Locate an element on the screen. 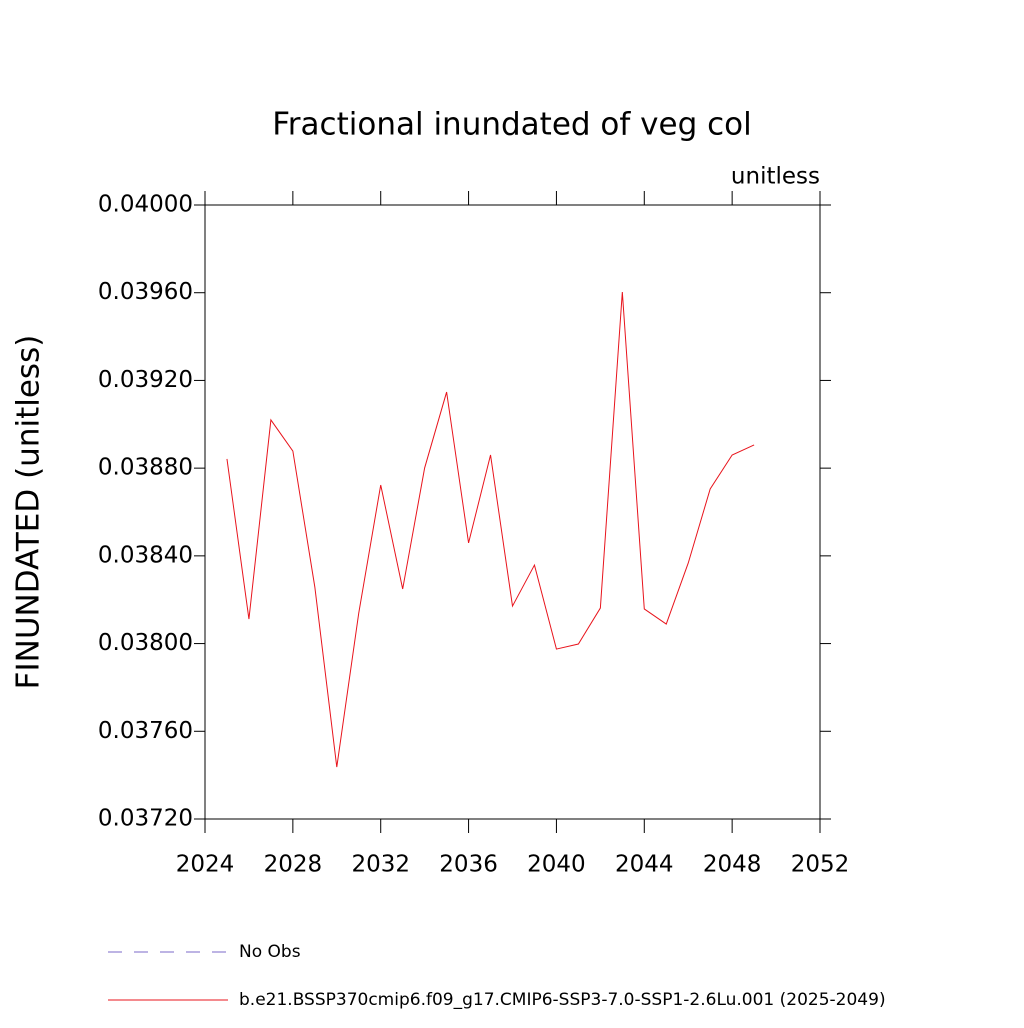 The image size is (1024, 1028). chart-title: Fractional inundated of veg col is located at coordinates (512, 125).